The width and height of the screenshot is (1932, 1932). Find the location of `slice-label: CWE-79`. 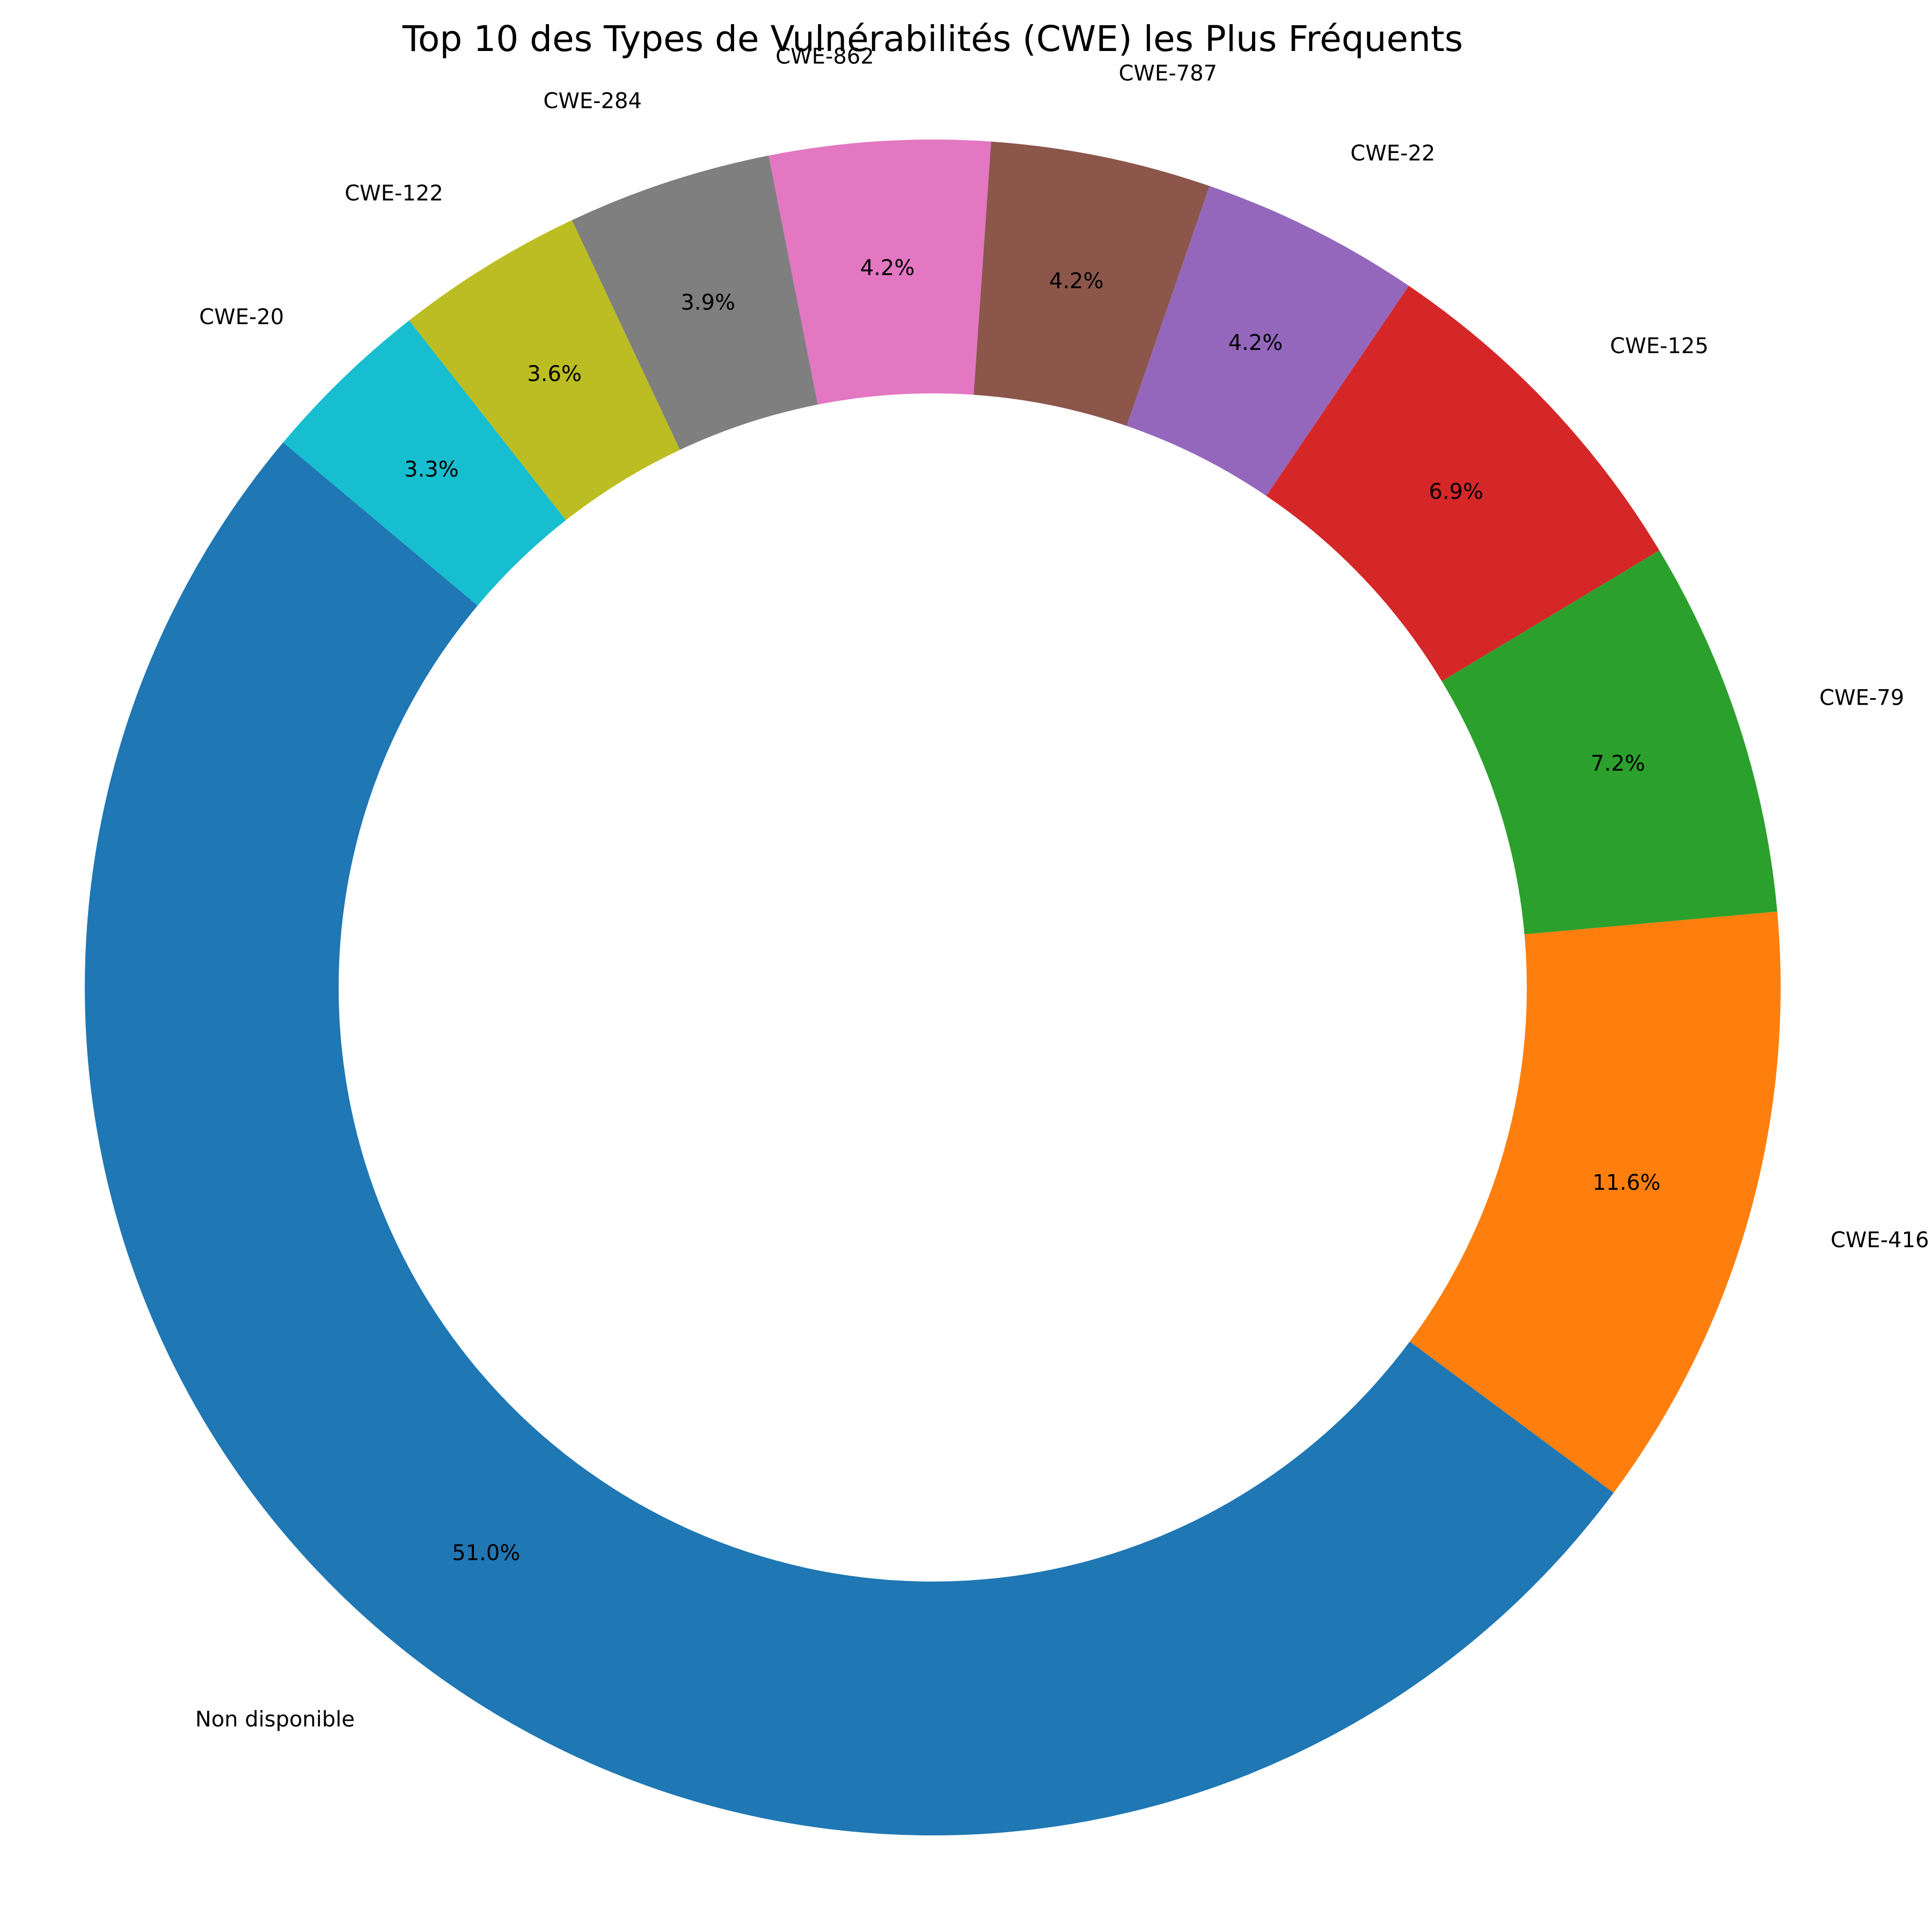

slice-label: CWE-79 is located at coordinates (1861, 698).